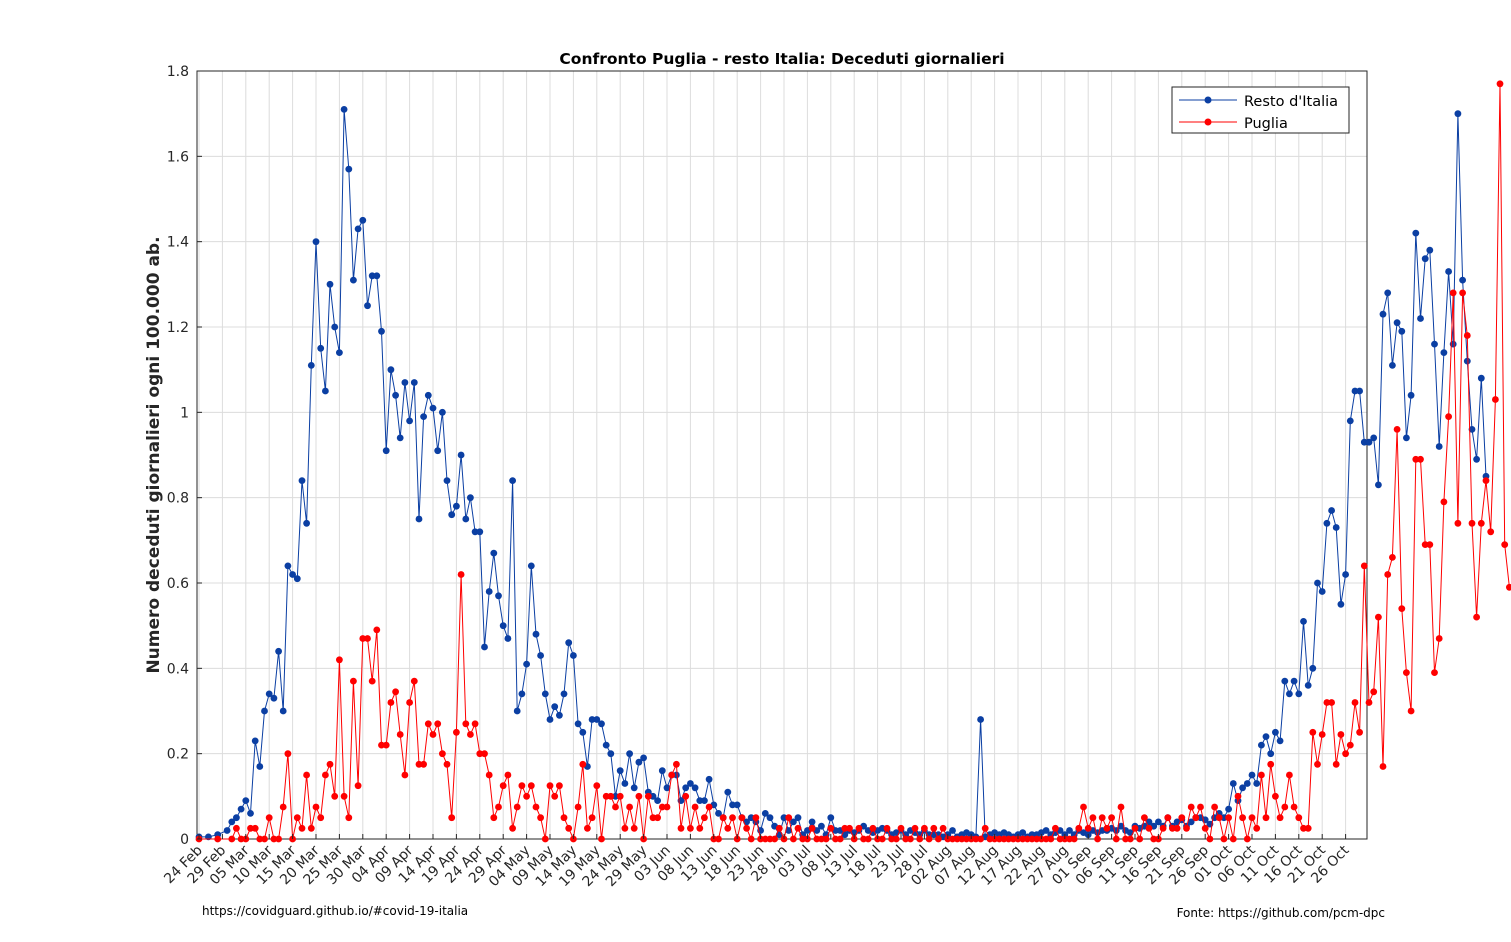  What do you see at coordinates (178, 72) in the screenshot?
I see `y-tick-label: 1.8` at bounding box center [178, 72].